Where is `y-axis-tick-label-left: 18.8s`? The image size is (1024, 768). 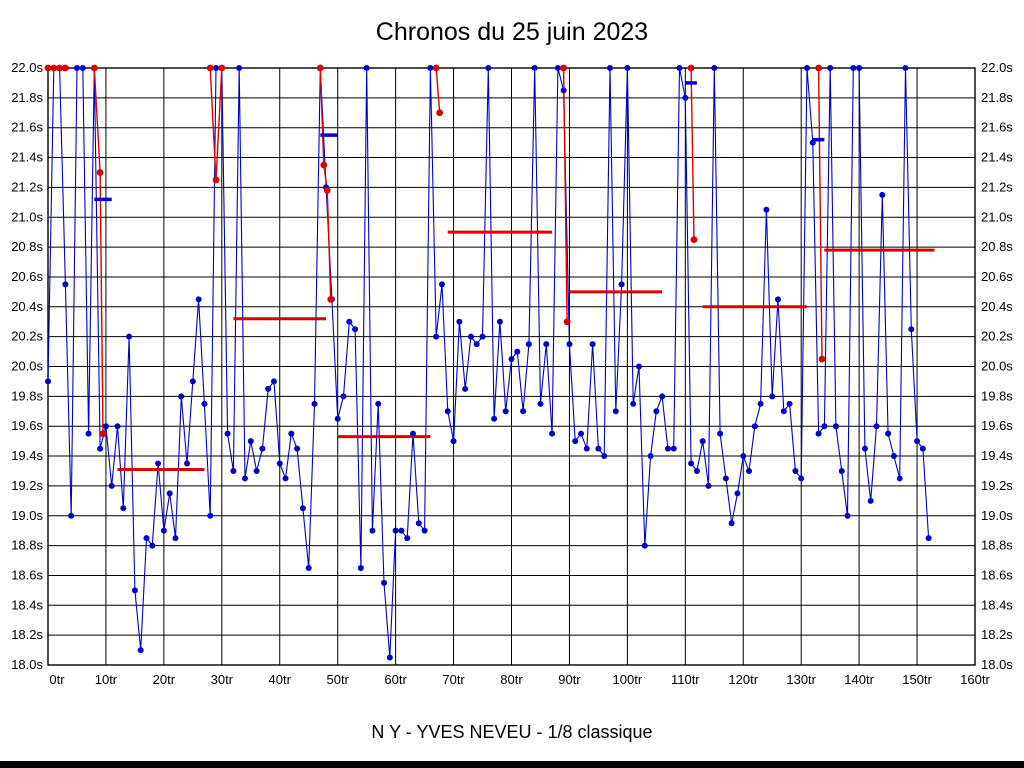 y-axis-tick-label-left: 18.8s is located at coordinates (27, 545).